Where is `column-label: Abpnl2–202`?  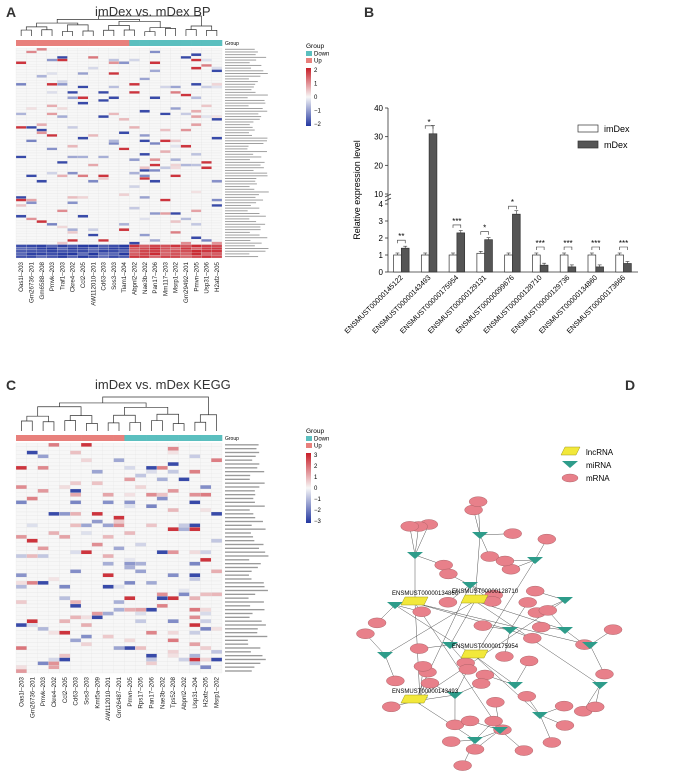 column-label: Abpnl2–202 is located at coordinates (184, 693).